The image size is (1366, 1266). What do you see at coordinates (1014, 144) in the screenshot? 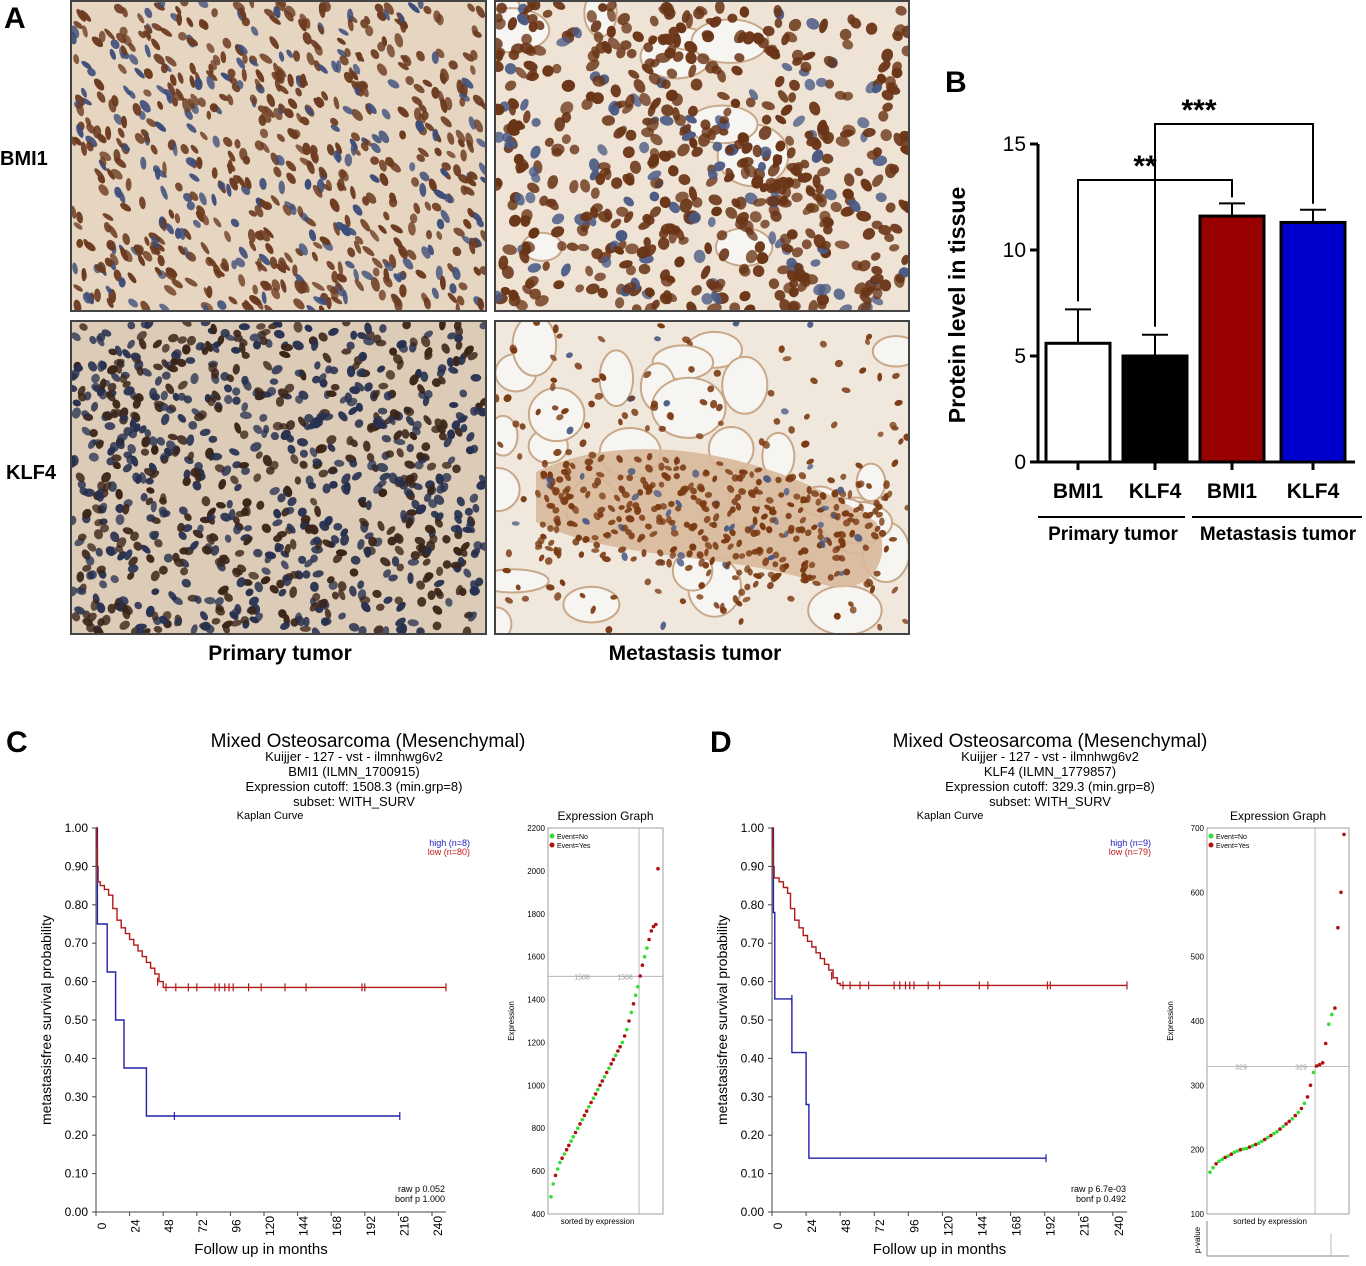
I see `y-tick-label: 15` at bounding box center [1014, 144].